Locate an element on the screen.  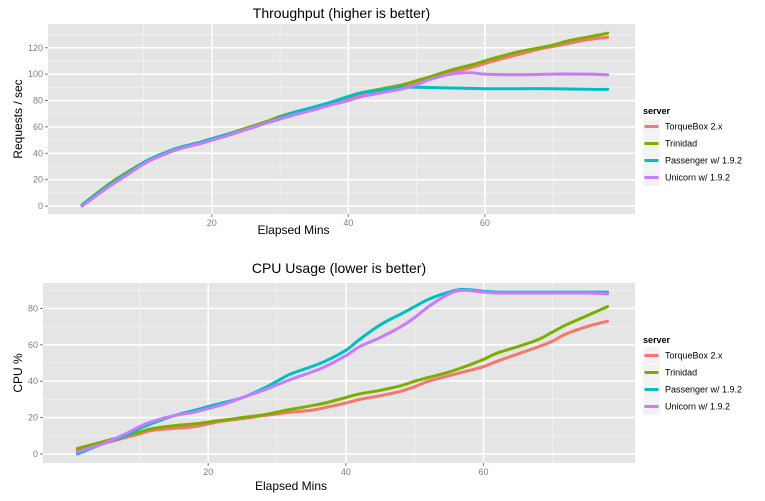
chart-title: Throughput (higher is better) is located at coordinates (341, 13).